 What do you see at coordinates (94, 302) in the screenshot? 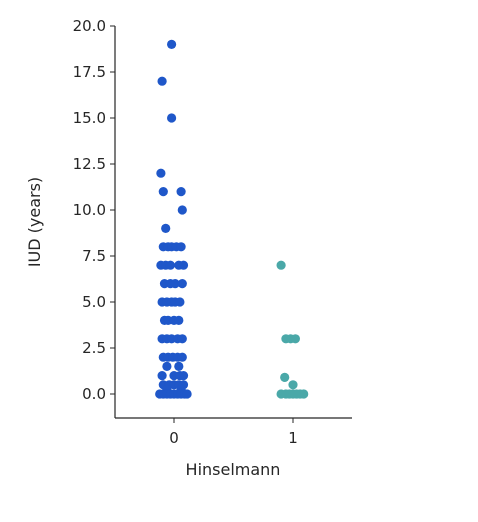
I see `y-tick-label: 5.0` at bounding box center [94, 302].